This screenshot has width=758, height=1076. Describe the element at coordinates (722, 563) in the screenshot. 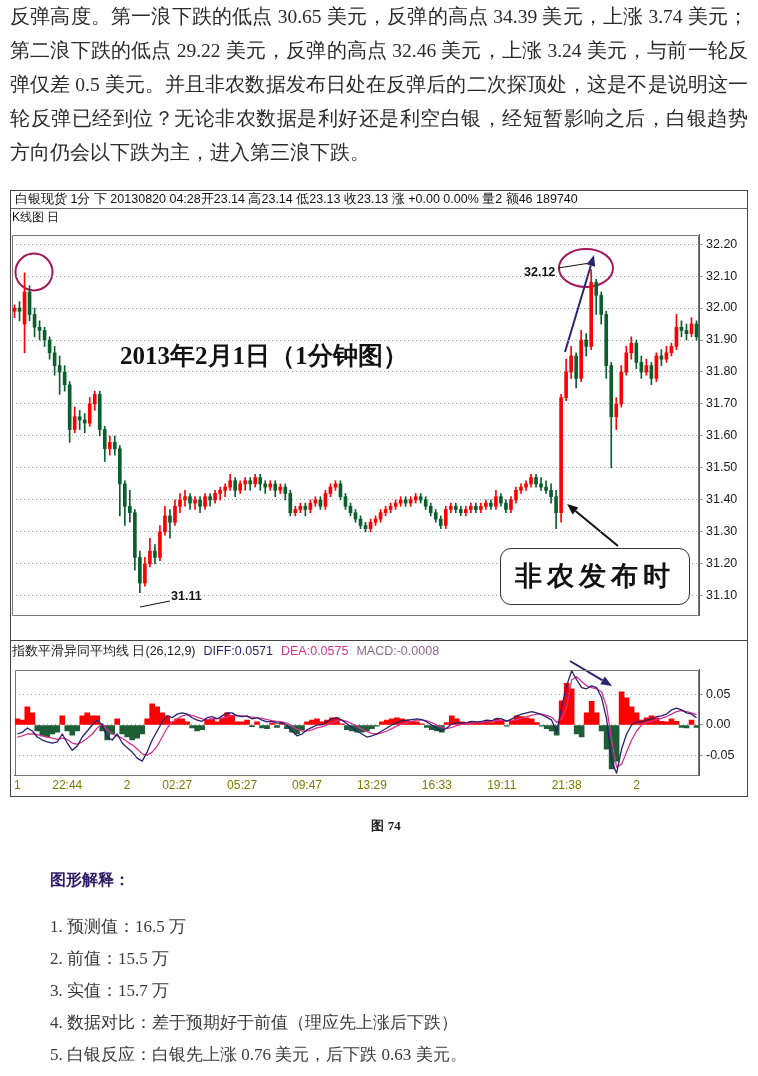

I see `y-tick-label: 31.20` at that location.